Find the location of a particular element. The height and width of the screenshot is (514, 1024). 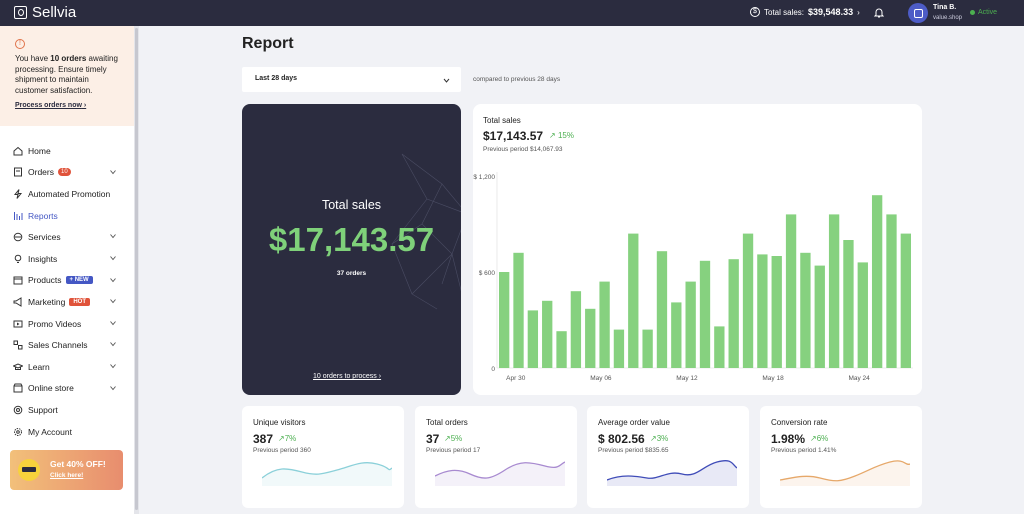

sidebar-item-insights: Insights is located at coordinates (67, 259).